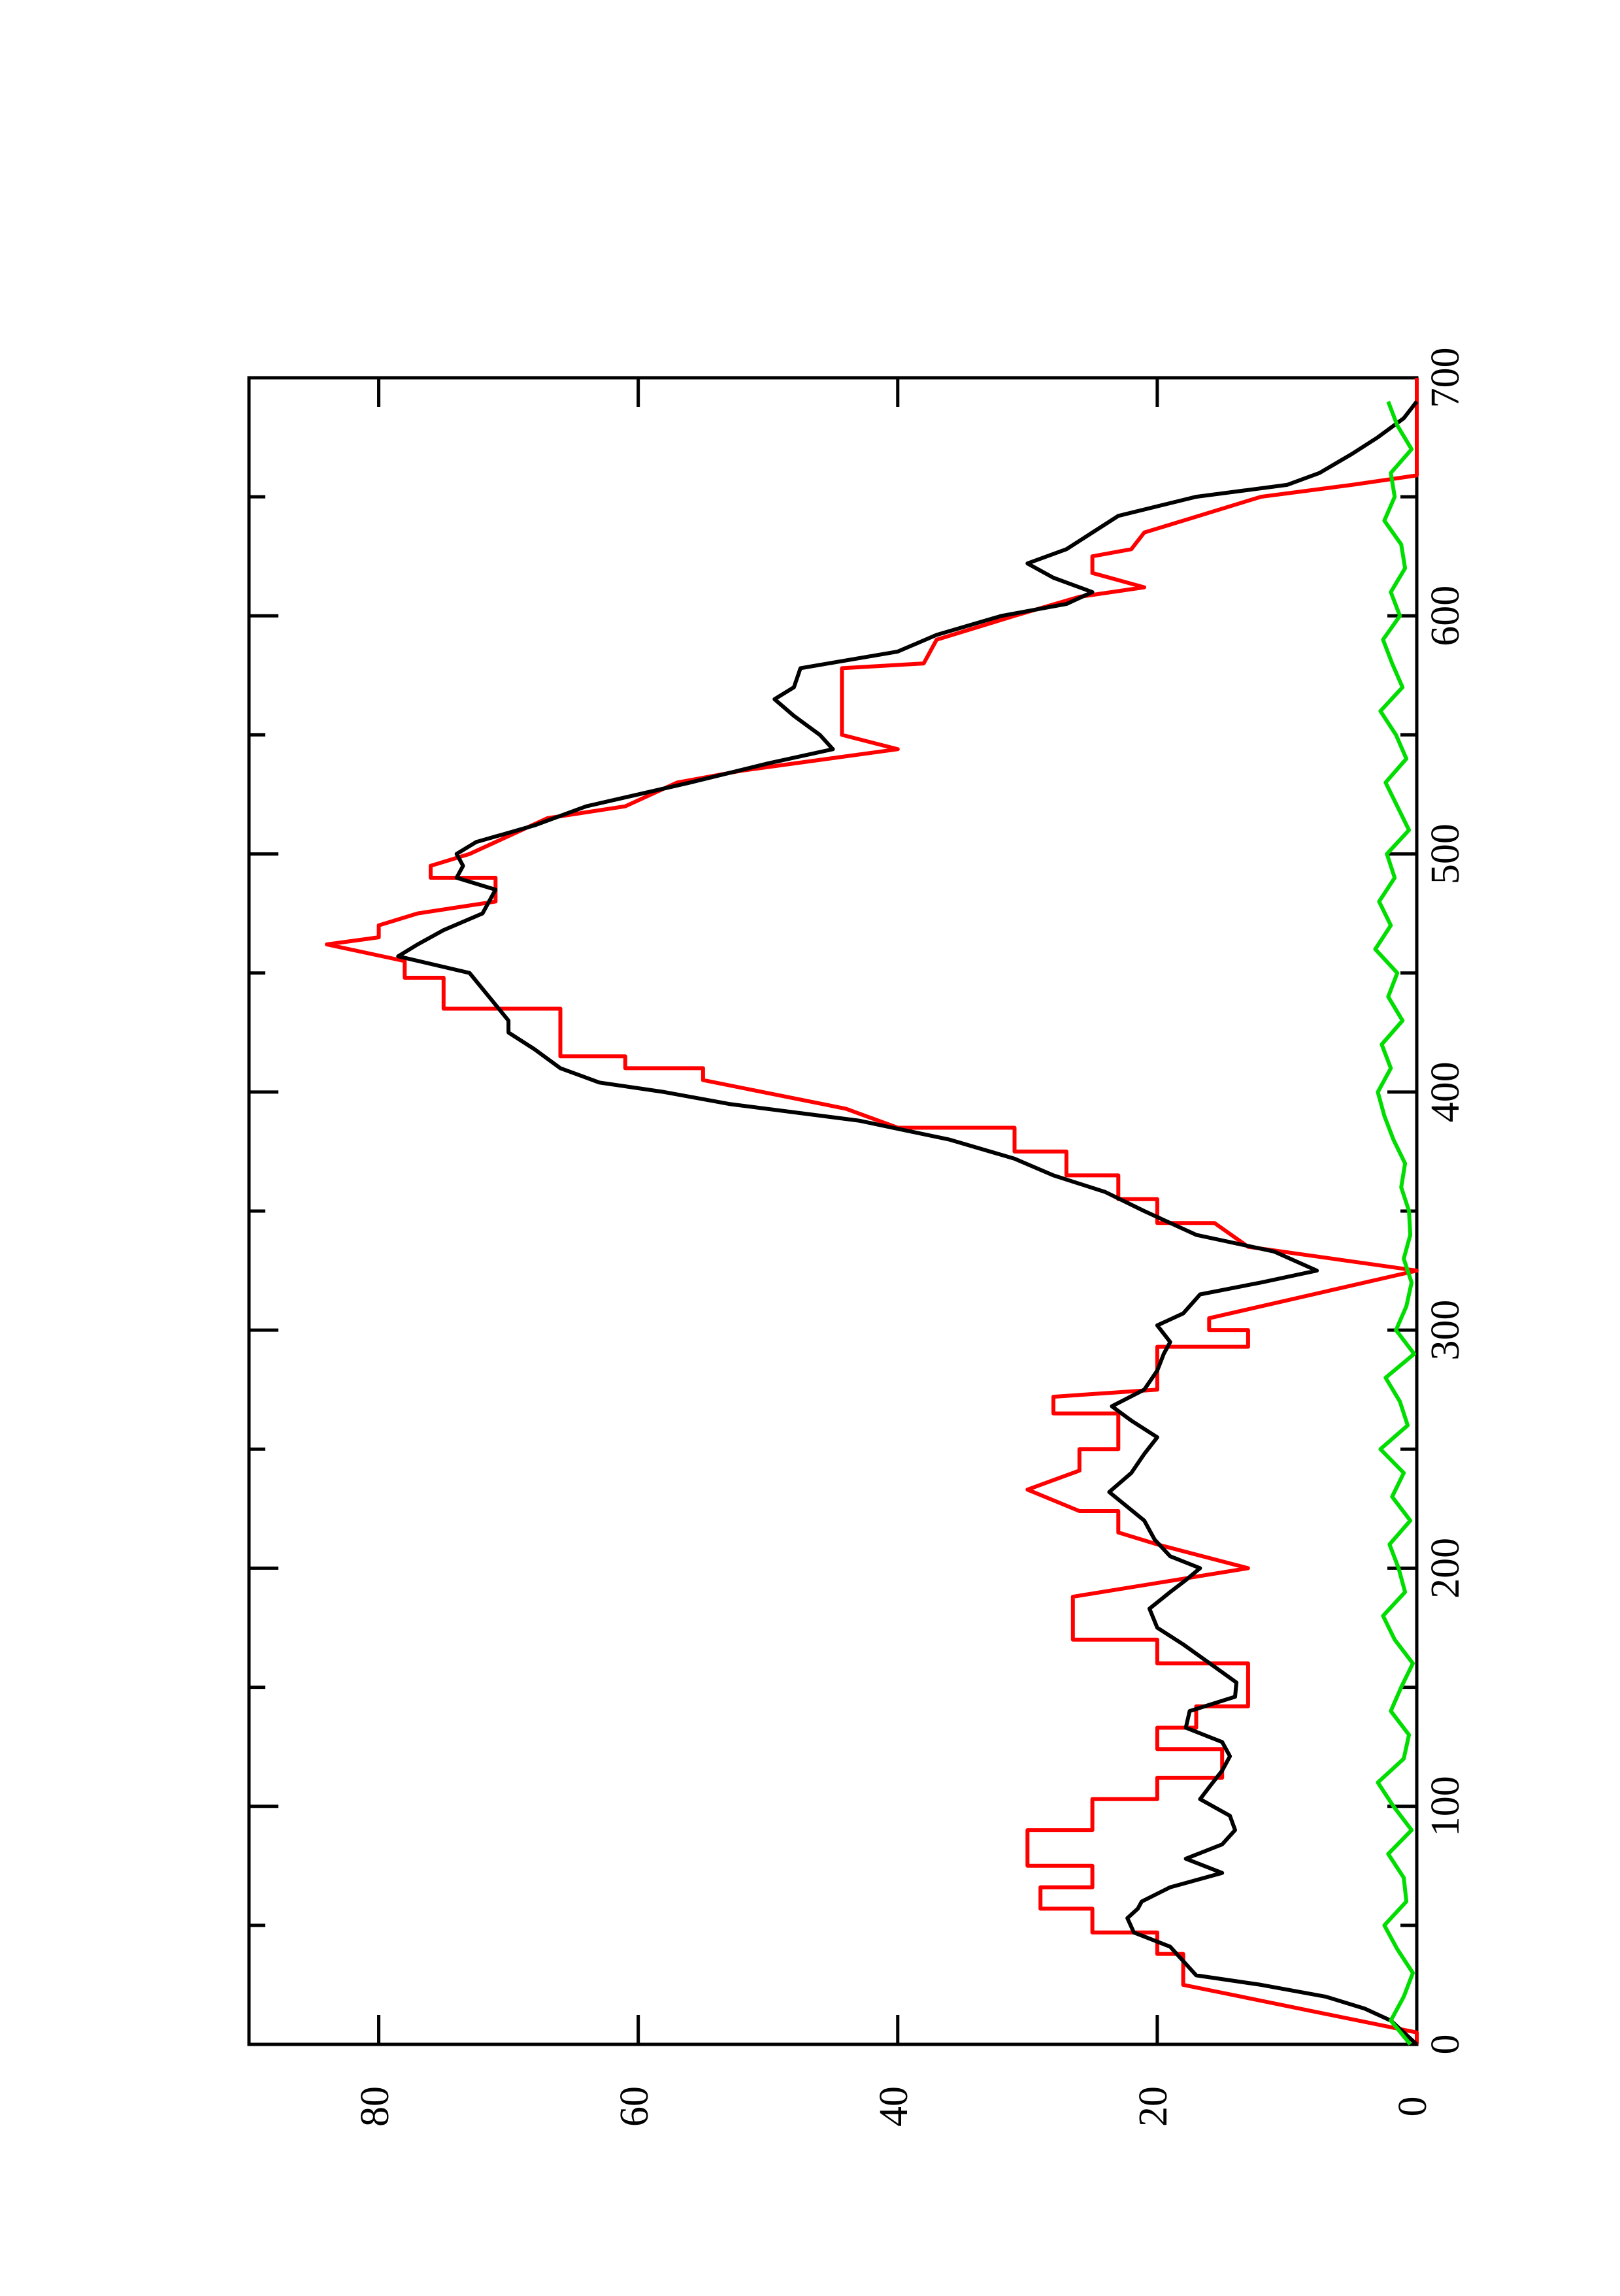 This screenshot has width=1620, height=2296. I want to click on y-tick-label: 80, so click(375, 2106).